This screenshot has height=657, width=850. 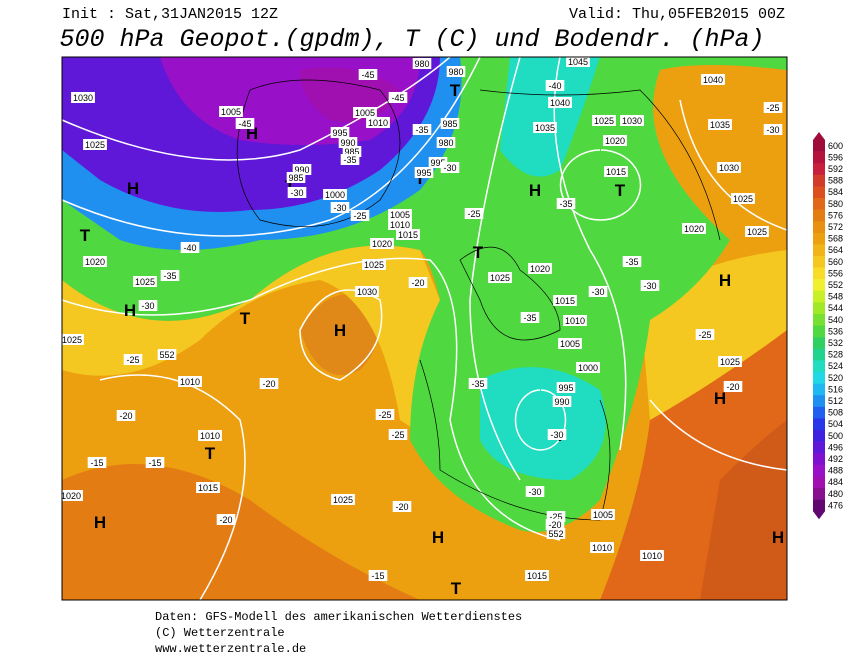 What do you see at coordinates (835, 297) in the screenshot?
I see `colorbar-label: 548` at bounding box center [835, 297].